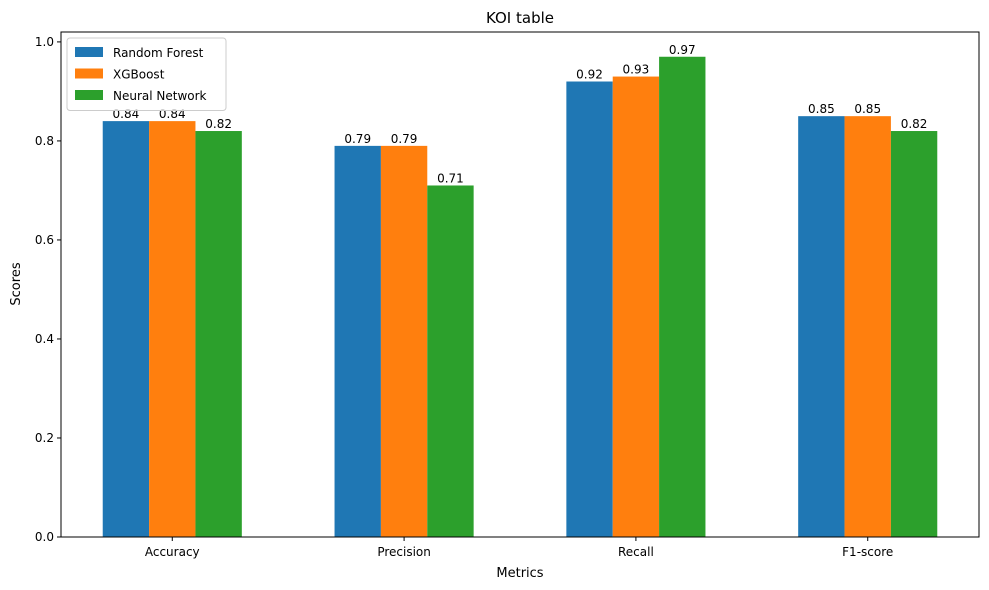  Describe the element at coordinates (589, 75) in the screenshot. I see `data-label: 0.92` at that location.